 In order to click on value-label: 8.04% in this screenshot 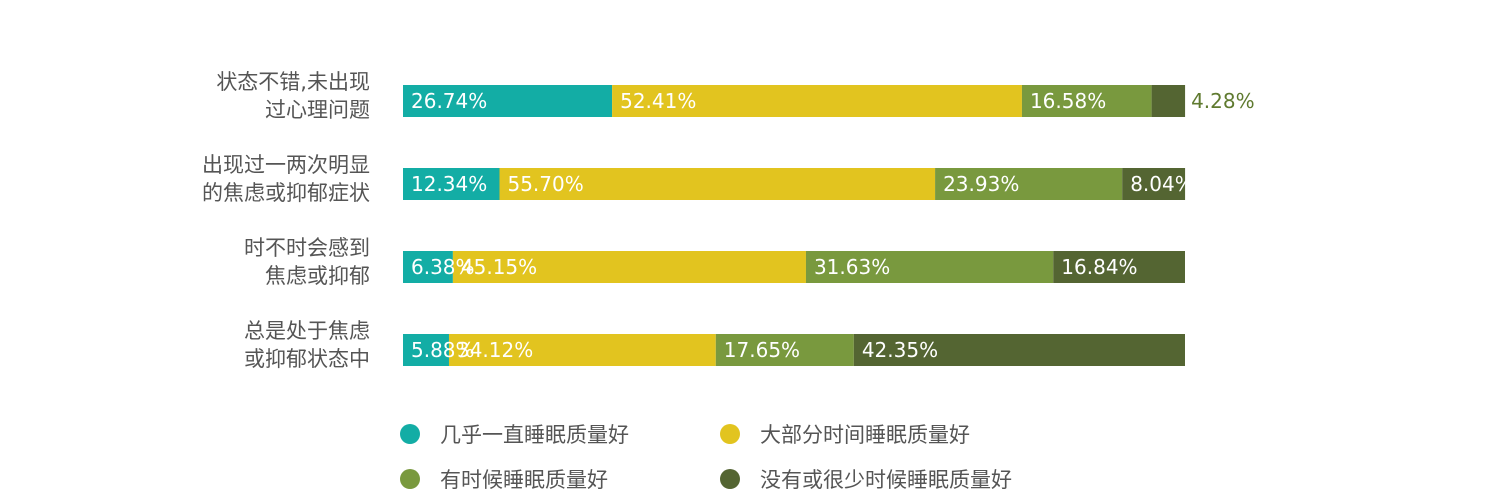, I will do `click(1162, 184)`.